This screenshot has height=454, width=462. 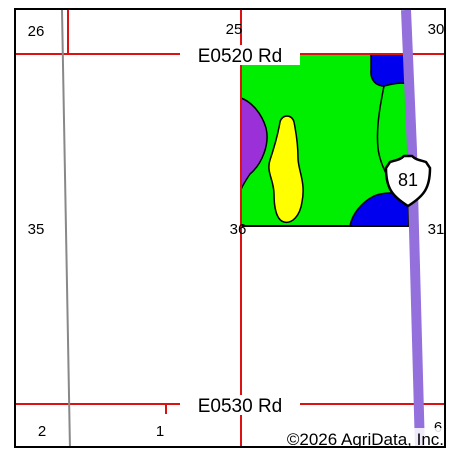 What do you see at coordinates (42, 431) in the screenshot?
I see `section-label-2: 2` at bounding box center [42, 431].